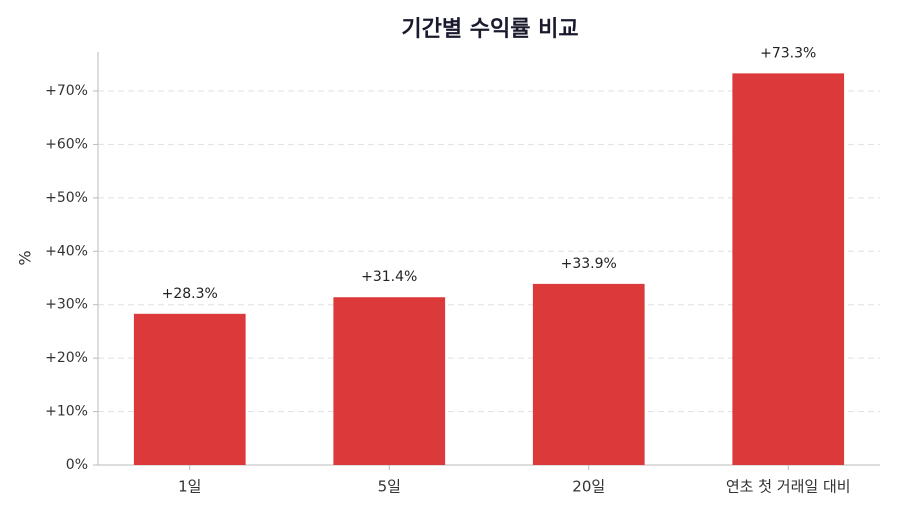  Describe the element at coordinates (788, 53) in the screenshot. I see `value-label: +73.3%` at that location.